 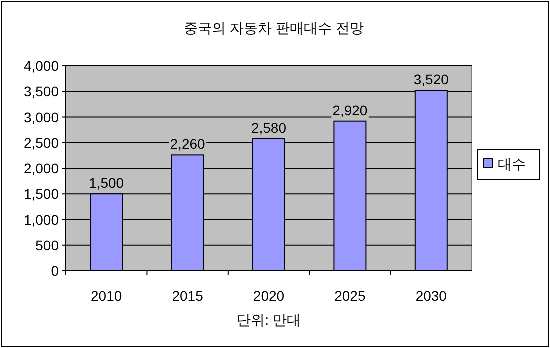 I want to click on x-tick-label: 2010, so click(x=106, y=296).